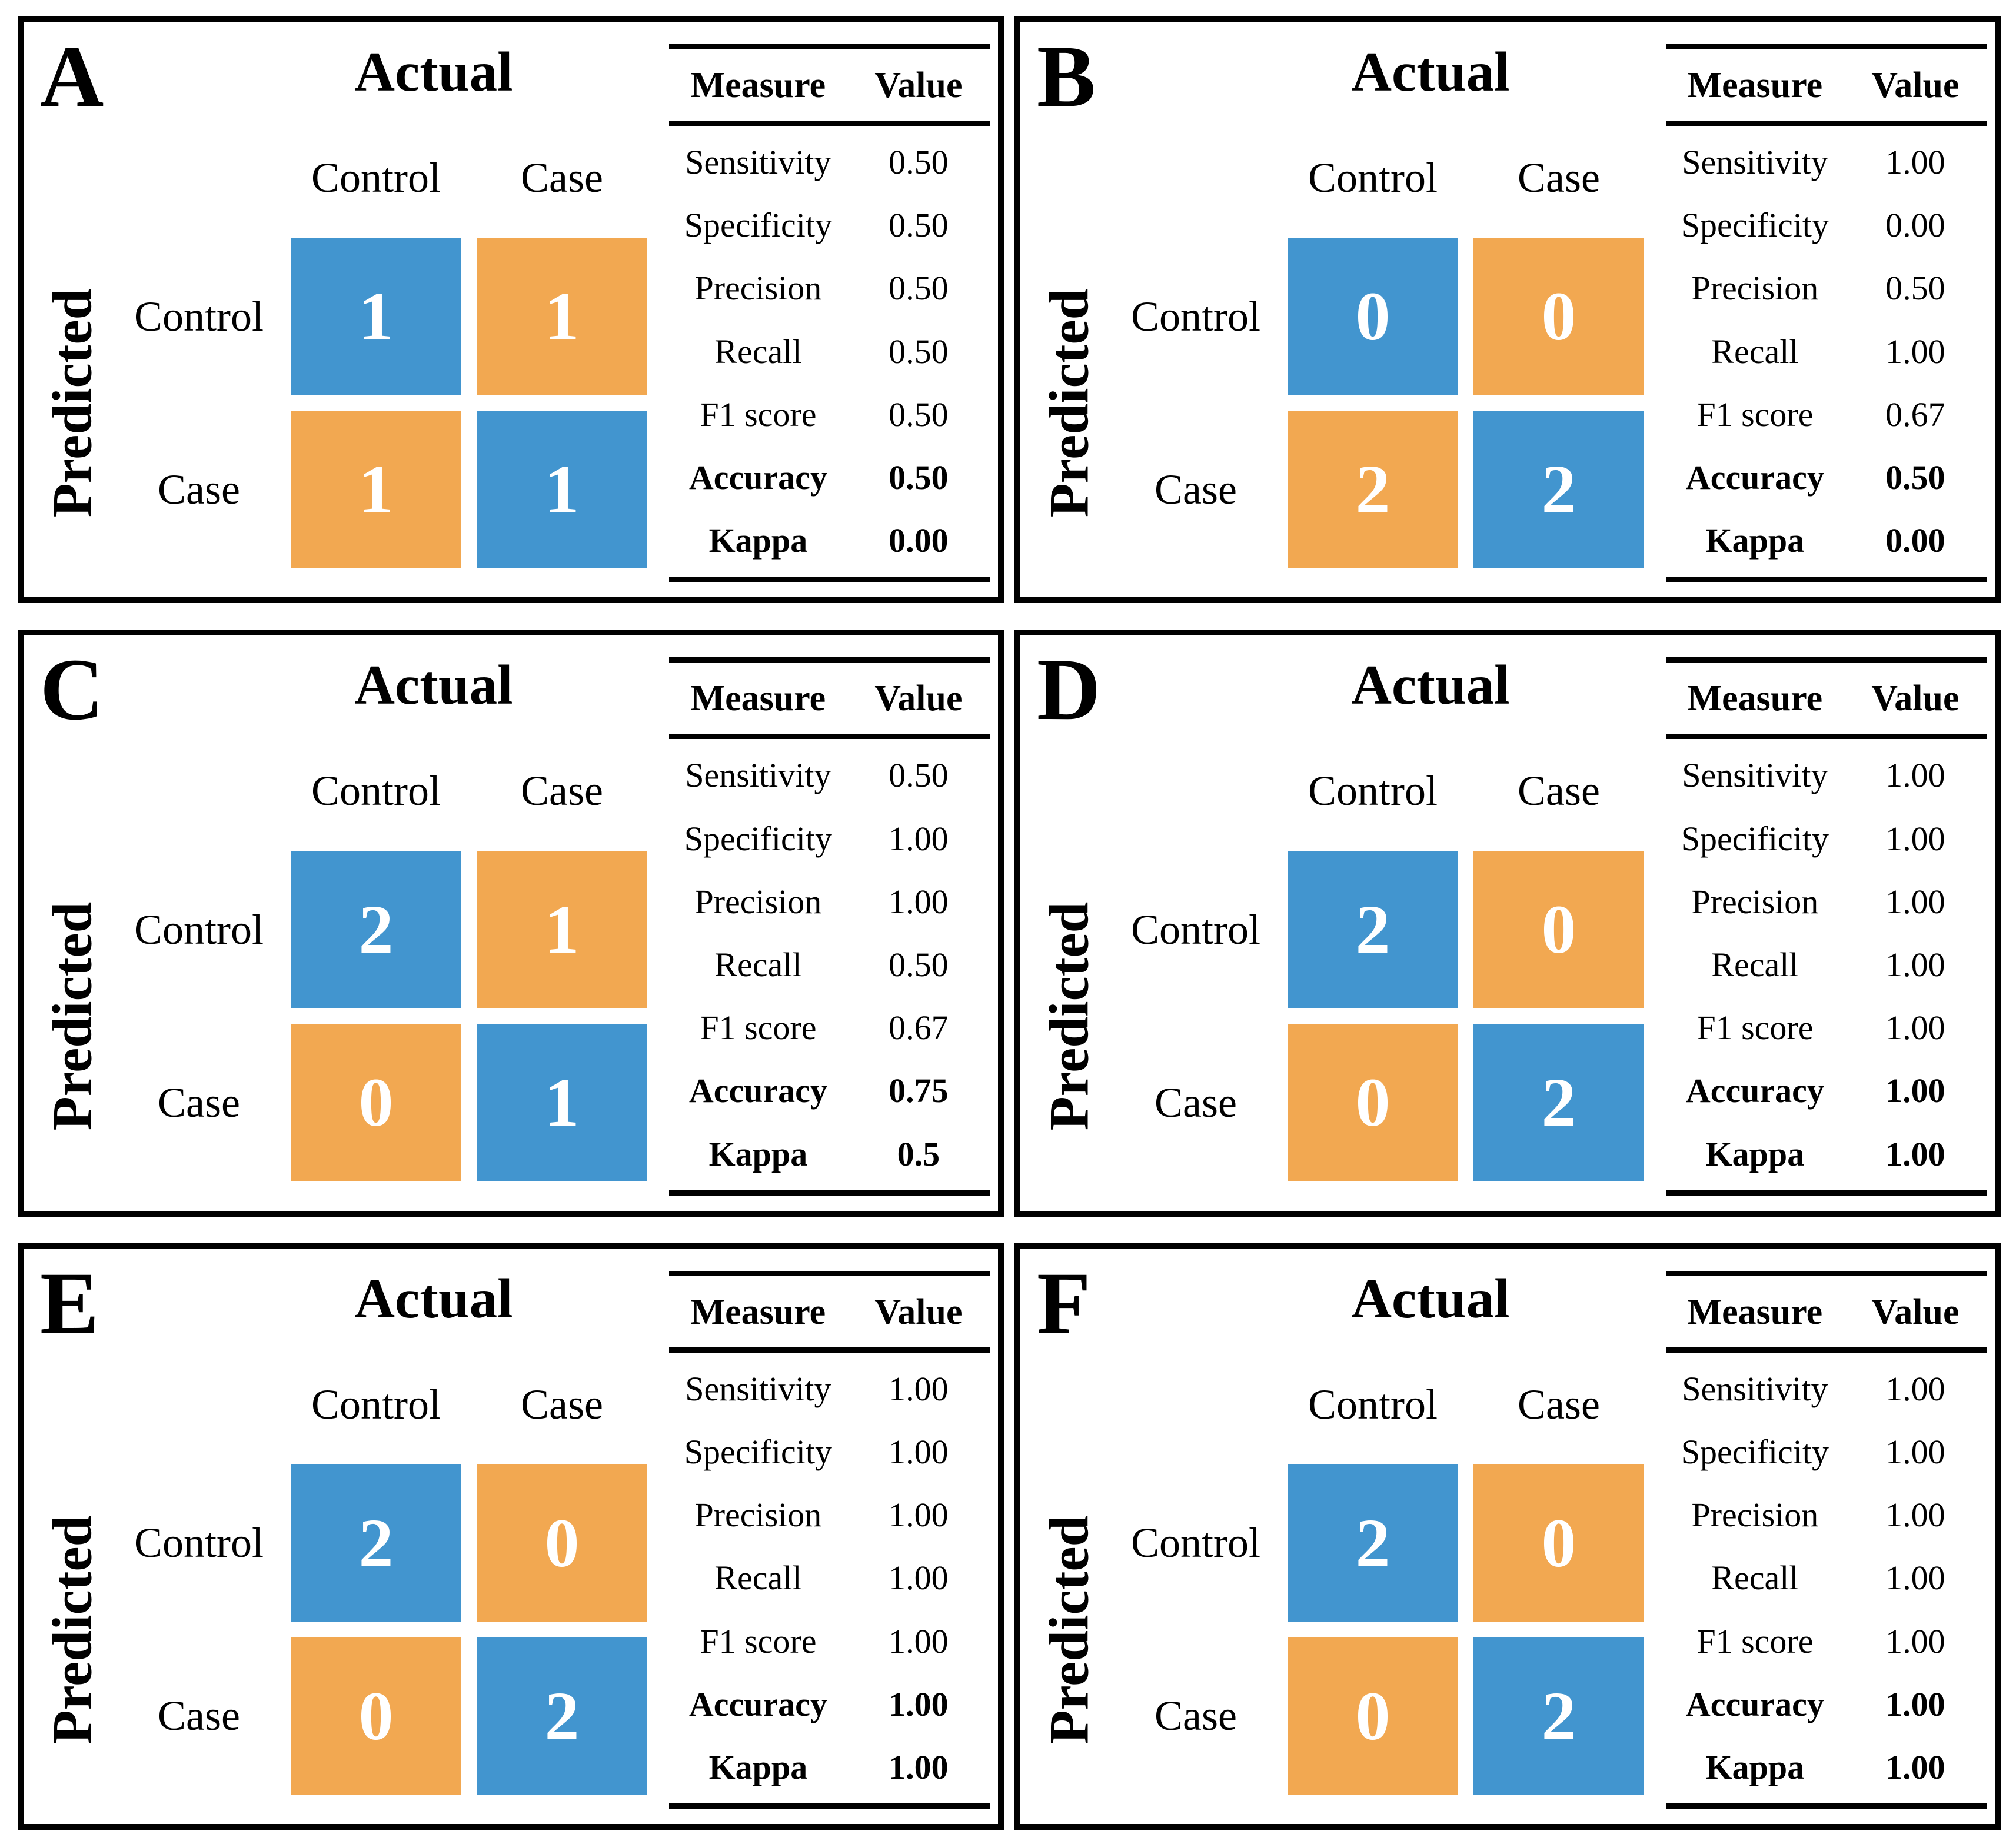 The width and height of the screenshot is (2016, 1844). I want to click on measure-row: Precision 0.50, so click(1826, 288).